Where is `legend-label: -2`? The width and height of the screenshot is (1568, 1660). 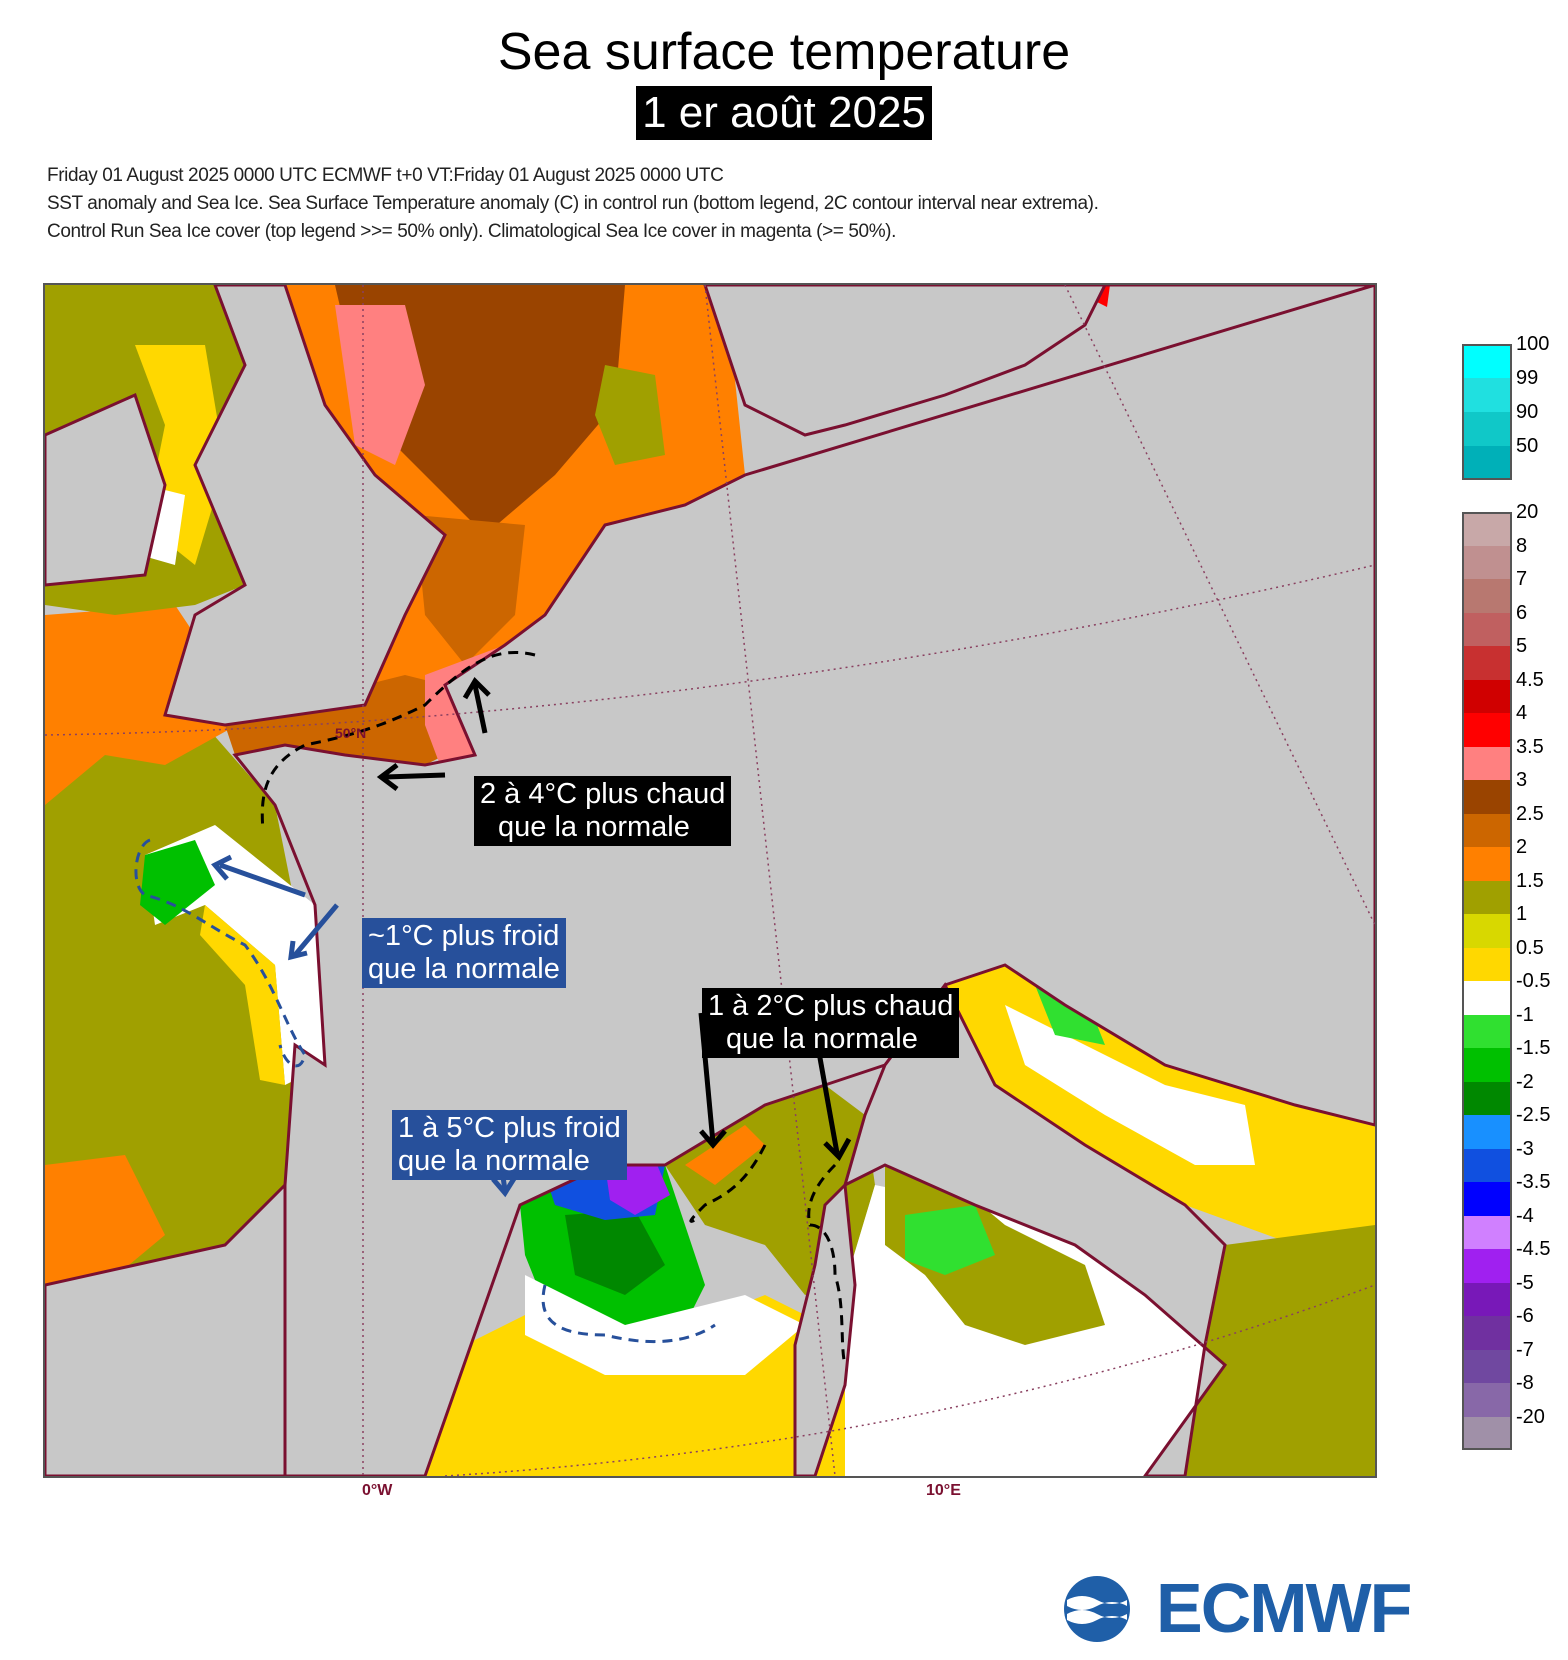
legend-label: -2 is located at coordinates (1525, 1081).